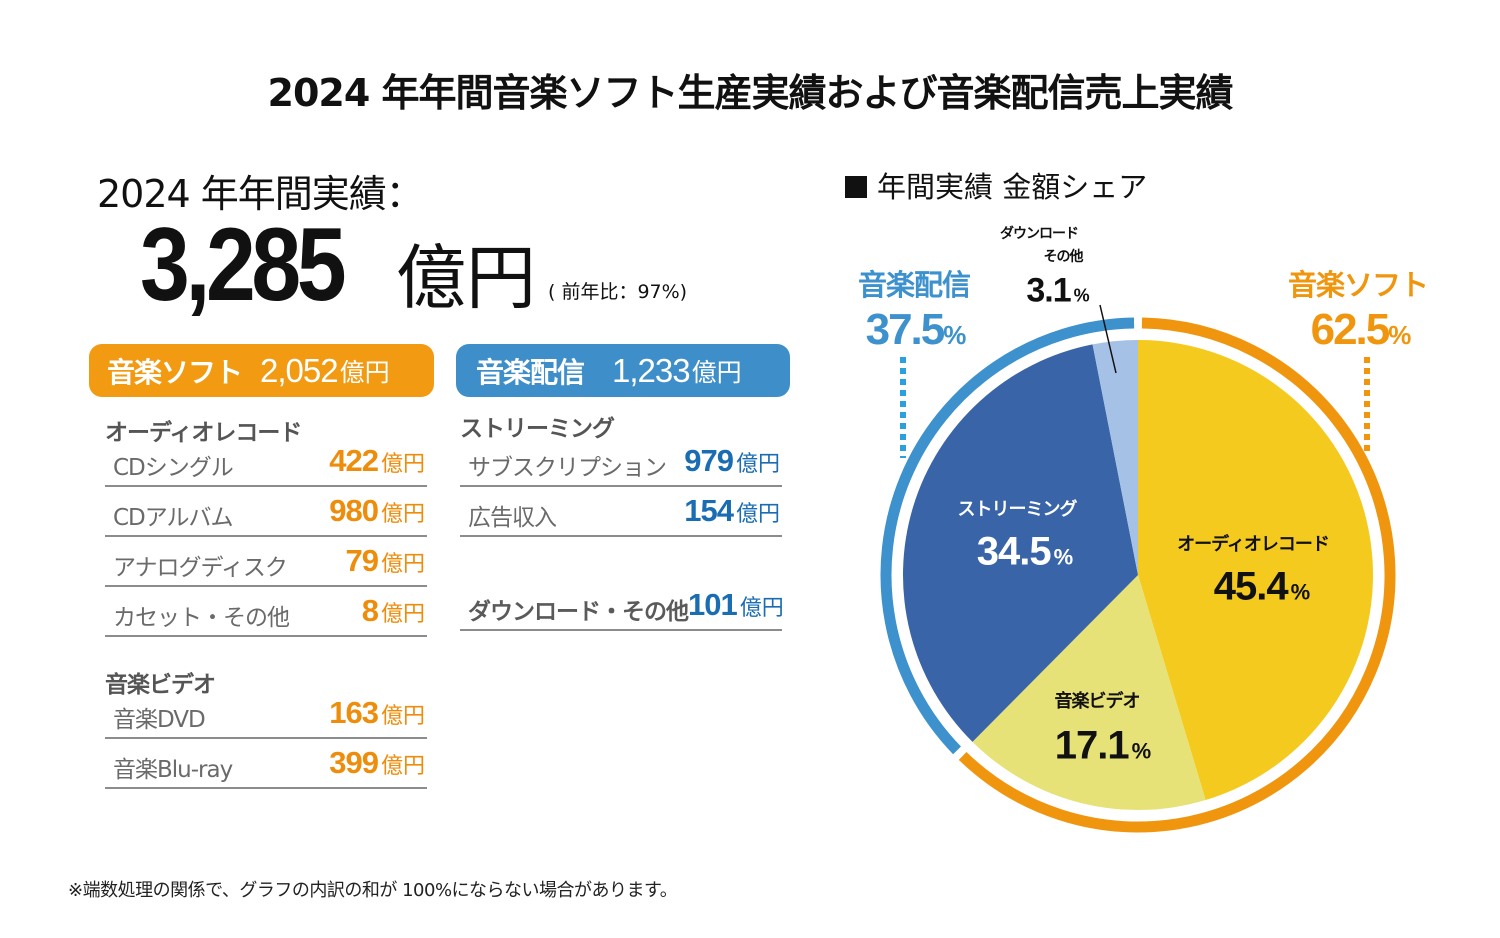 The width and height of the screenshot is (1500, 938). I want to click on slice-value-audio-record: 45.4%, so click(1262, 587).